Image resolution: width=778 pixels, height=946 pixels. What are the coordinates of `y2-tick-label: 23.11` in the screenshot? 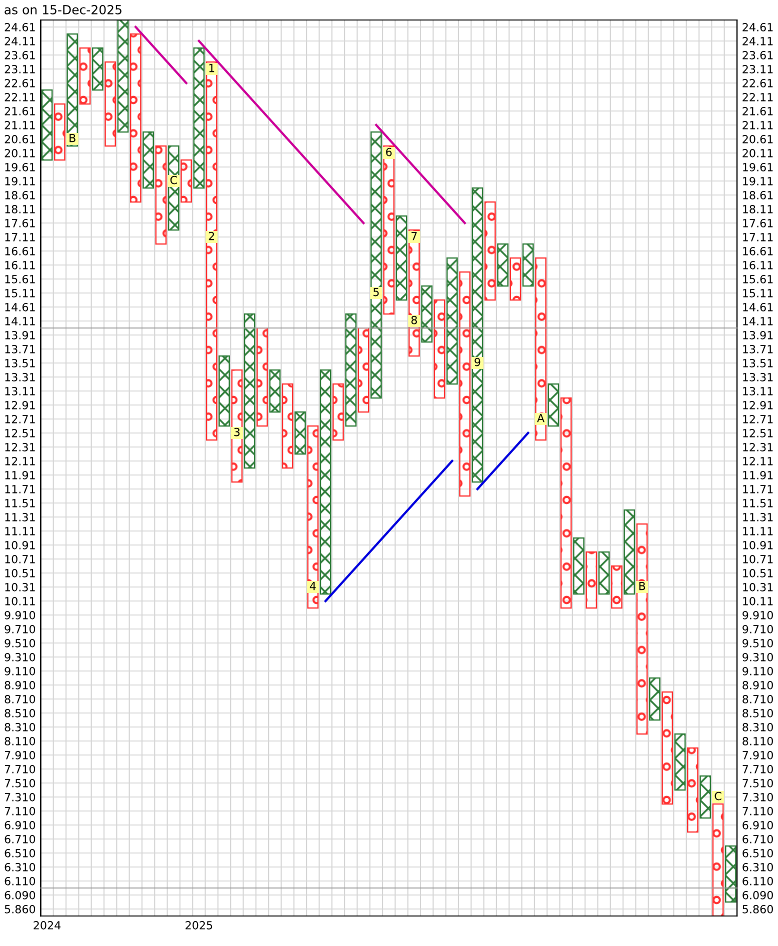 It's located at (757, 69).